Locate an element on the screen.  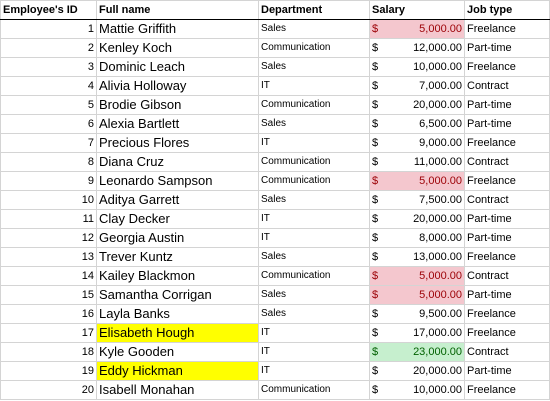
cell-salary: $17,000.00 is located at coordinates (417, 333).